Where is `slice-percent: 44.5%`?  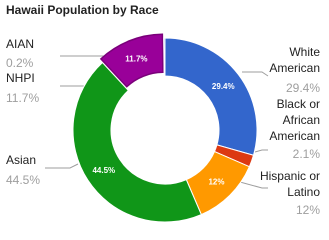 slice-percent: 44.5% is located at coordinates (23, 180).